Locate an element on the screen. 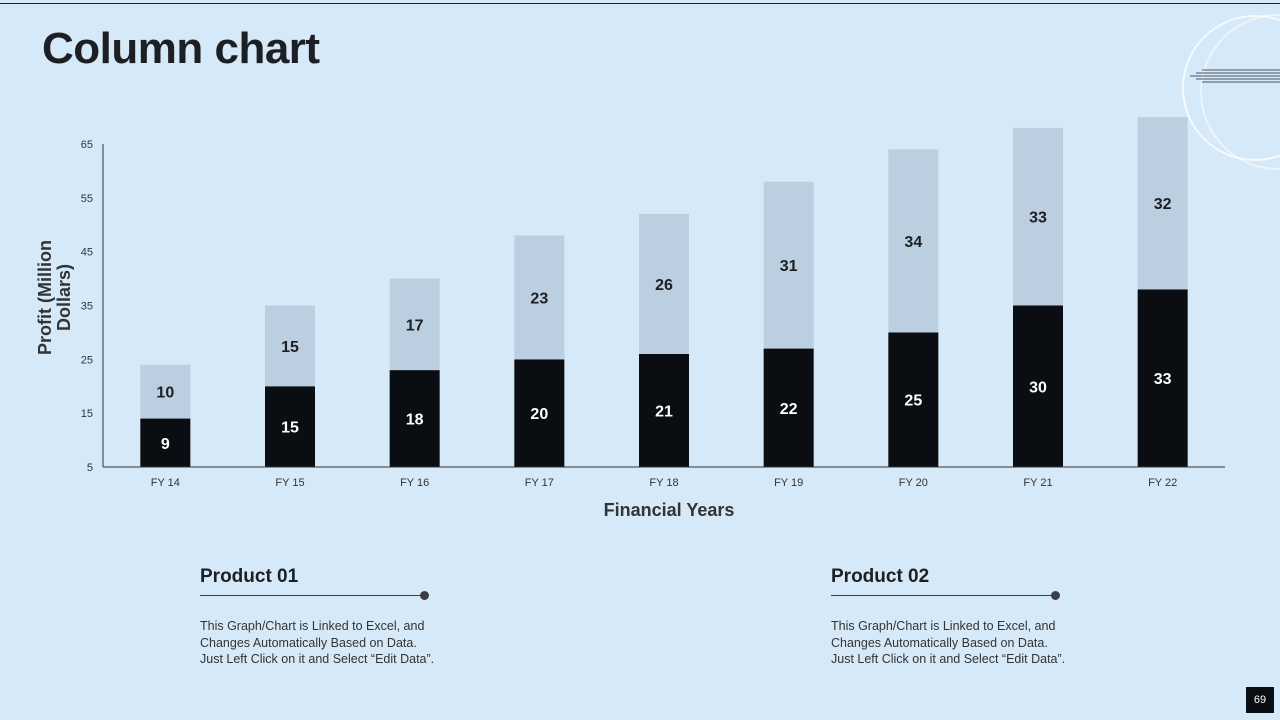 This screenshot has width=1280, height=720. product-01-title: Product 01 is located at coordinates (249, 576).